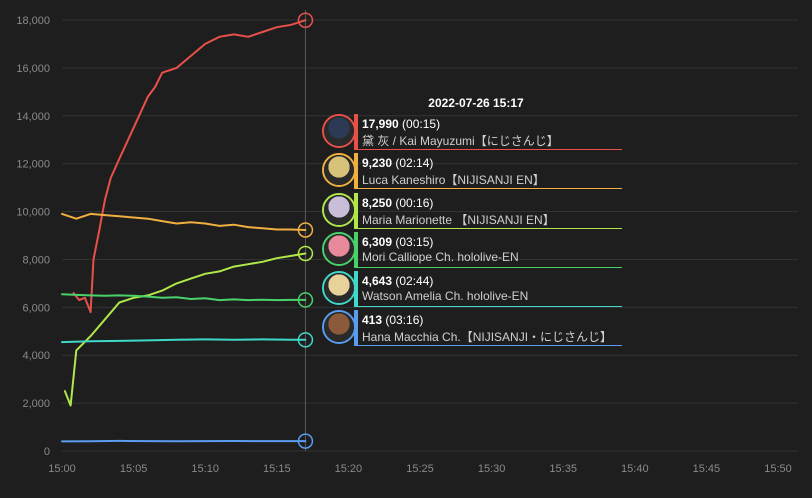 The height and width of the screenshot is (498, 812). Describe the element at coordinates (778, 469) in the screenshot. I see `x-tick-label: 15:50` at that location.